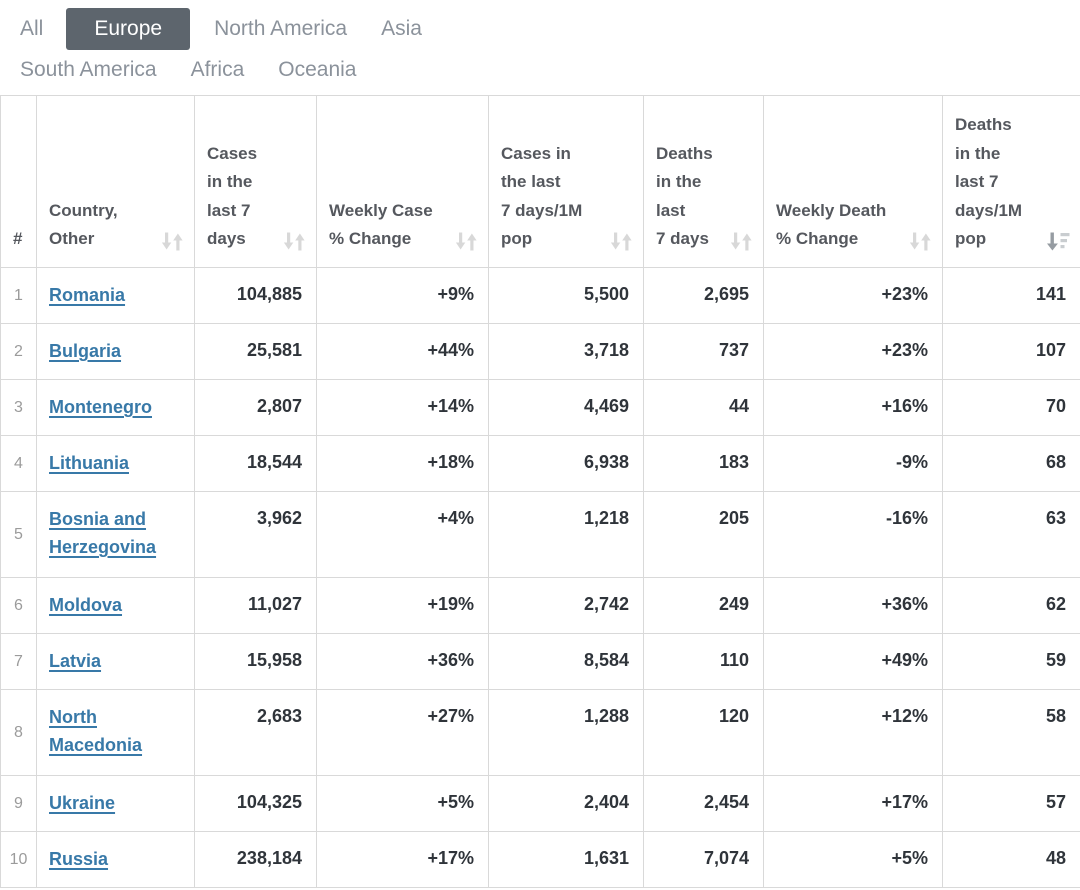 The height and width of the screenshot is (890, 1080). I want to click on country-cell: Bosnia and Herzegovina, so click(115, 534).